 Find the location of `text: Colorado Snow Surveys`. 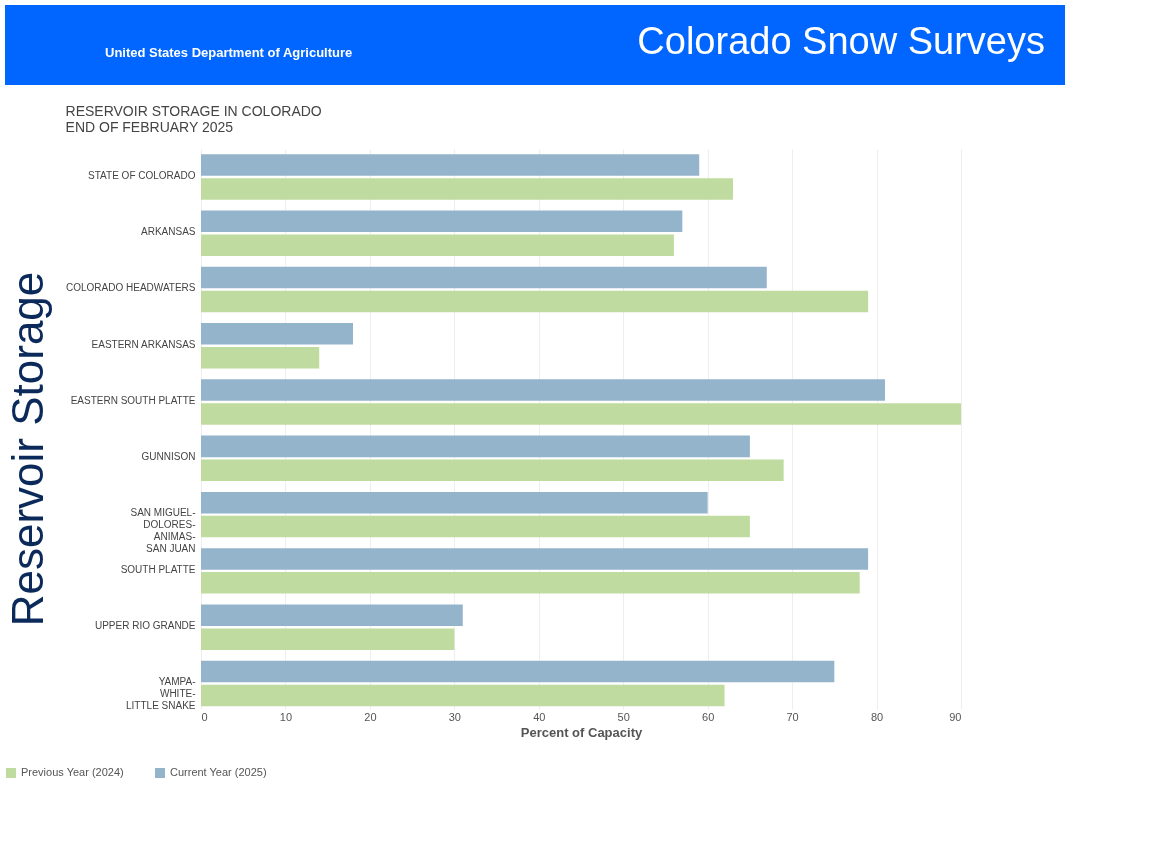

text: Colorado Snow Surveys is located at coordinates (841, 41).